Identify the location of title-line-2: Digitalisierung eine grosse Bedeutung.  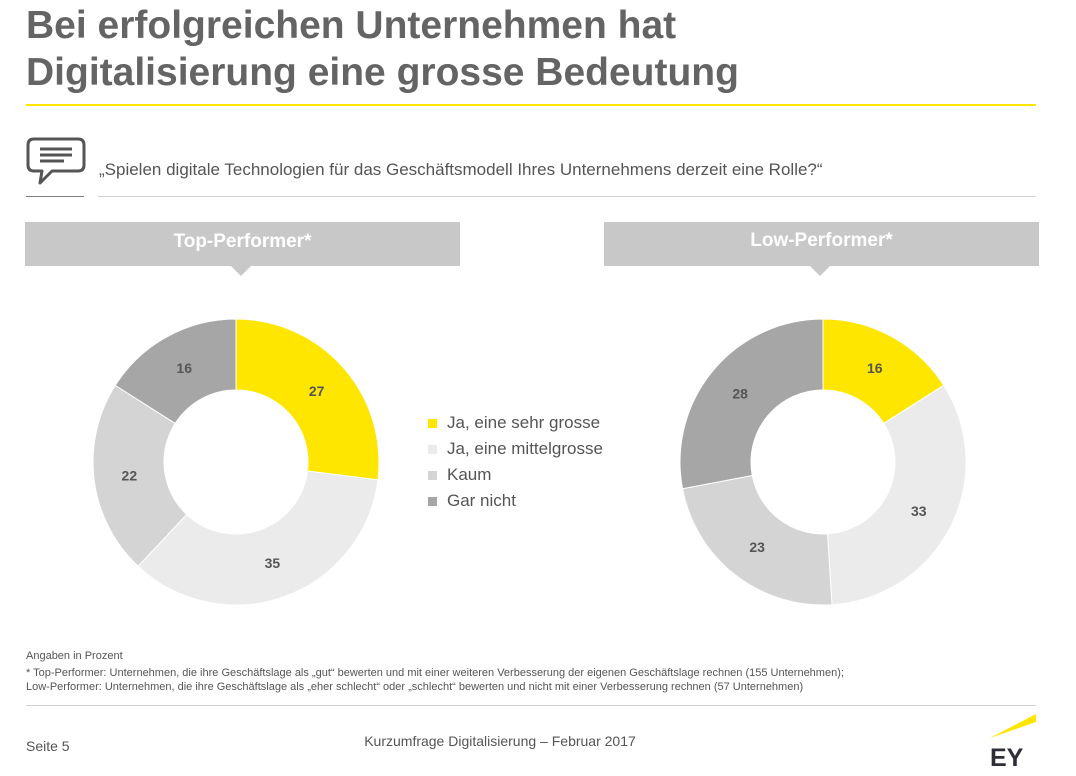
(382, 72).